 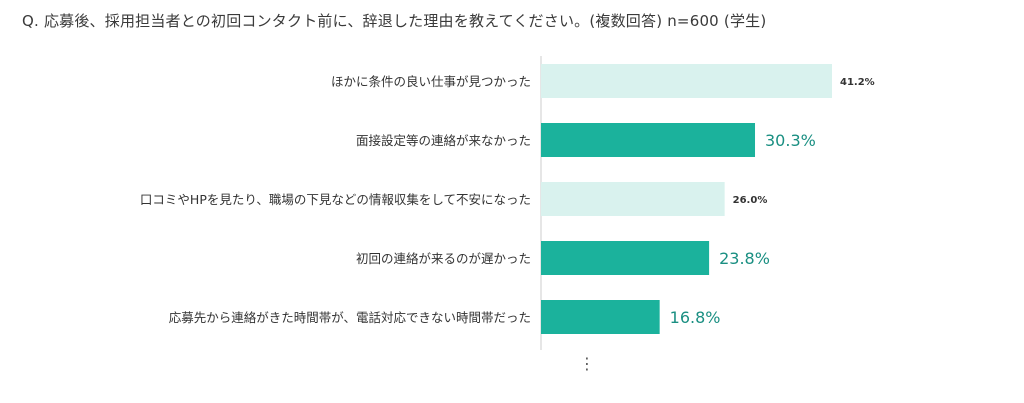 I want to click on value-label: 30.3%, so click(x=790, y=140).